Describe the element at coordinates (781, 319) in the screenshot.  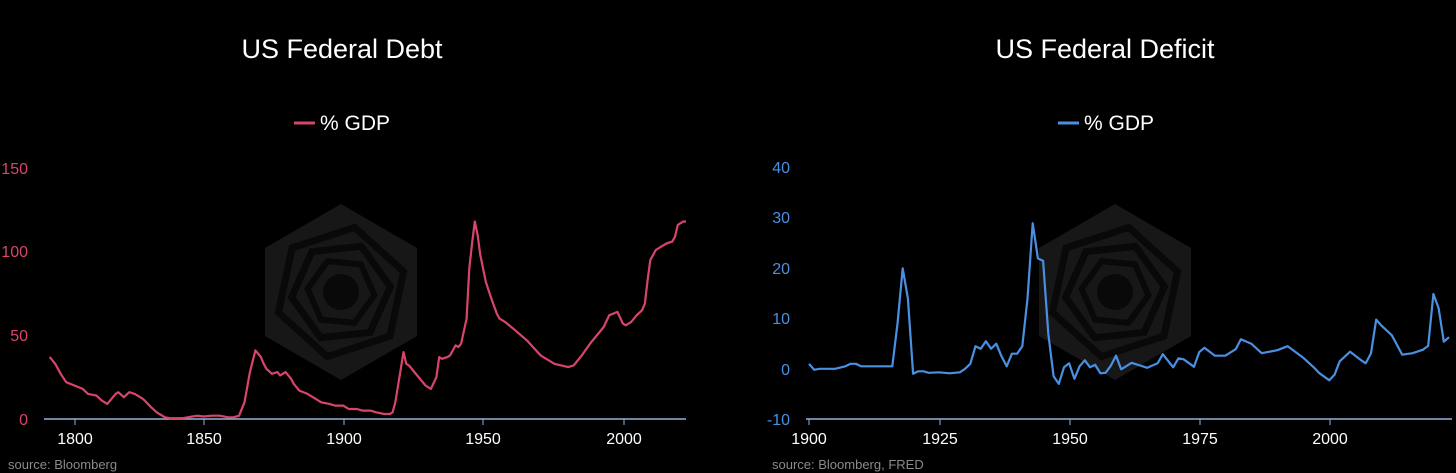
I see `deficit-y-tick: 10` at that location.